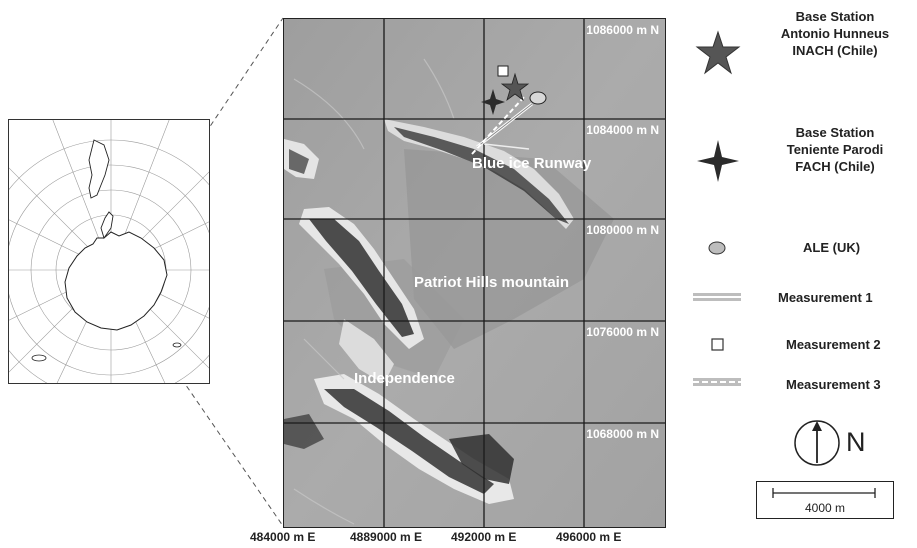 The height and width of the screenshot is (548, 917). Describe the element at coordinates (825, 508) in the screenshot. I see `scale-bar-label: 4000 m` at that location.